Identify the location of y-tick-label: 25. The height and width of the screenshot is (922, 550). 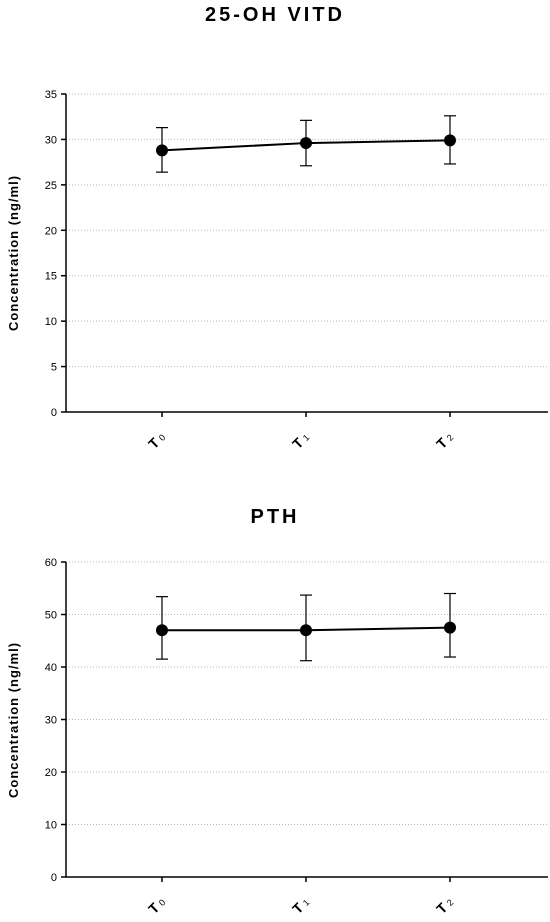
(51, 186).